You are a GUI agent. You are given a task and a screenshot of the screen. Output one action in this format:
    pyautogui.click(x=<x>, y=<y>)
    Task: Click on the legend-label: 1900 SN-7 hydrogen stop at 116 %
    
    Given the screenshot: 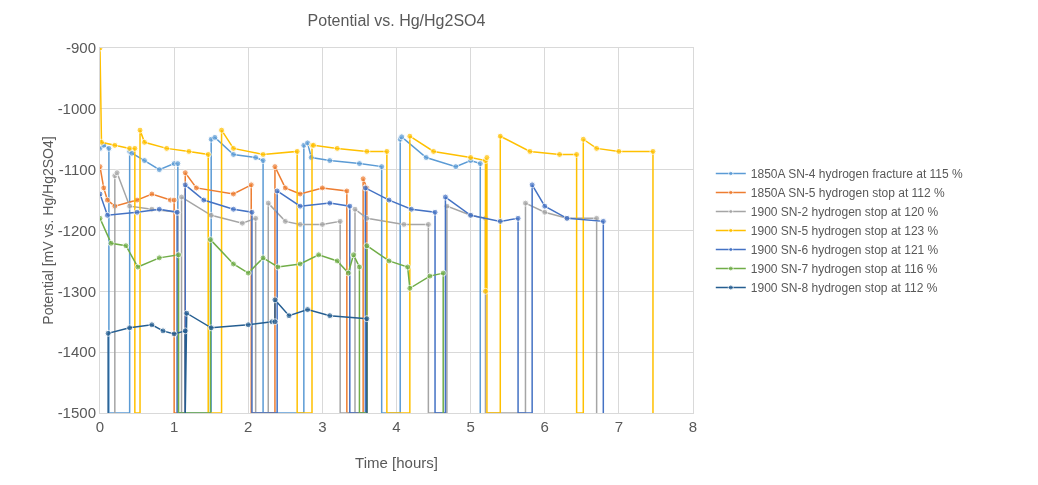 What is the action you would take?
    pyautogui.click(x=844, y=269)
    